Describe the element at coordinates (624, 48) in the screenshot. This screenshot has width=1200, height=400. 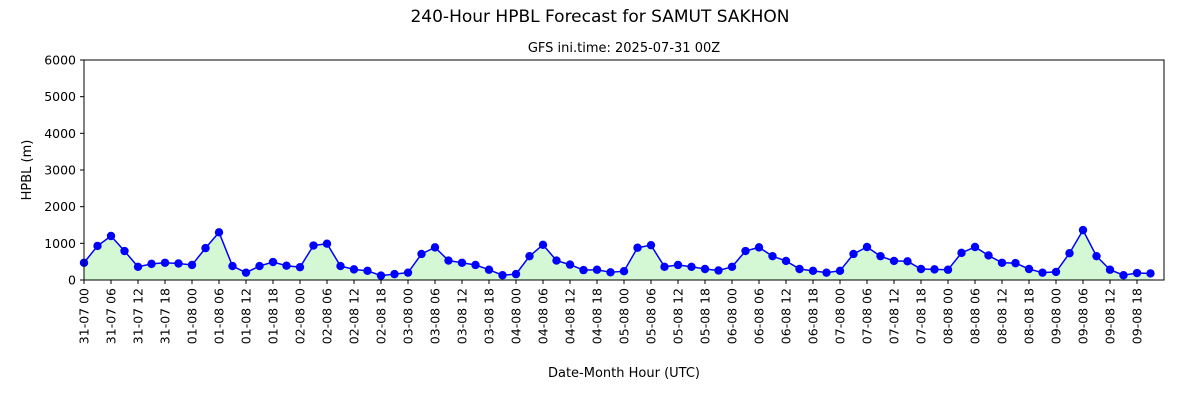
I see `chart-subtitle: GFS ini.time: 2025-07-31 00Z` at that location.